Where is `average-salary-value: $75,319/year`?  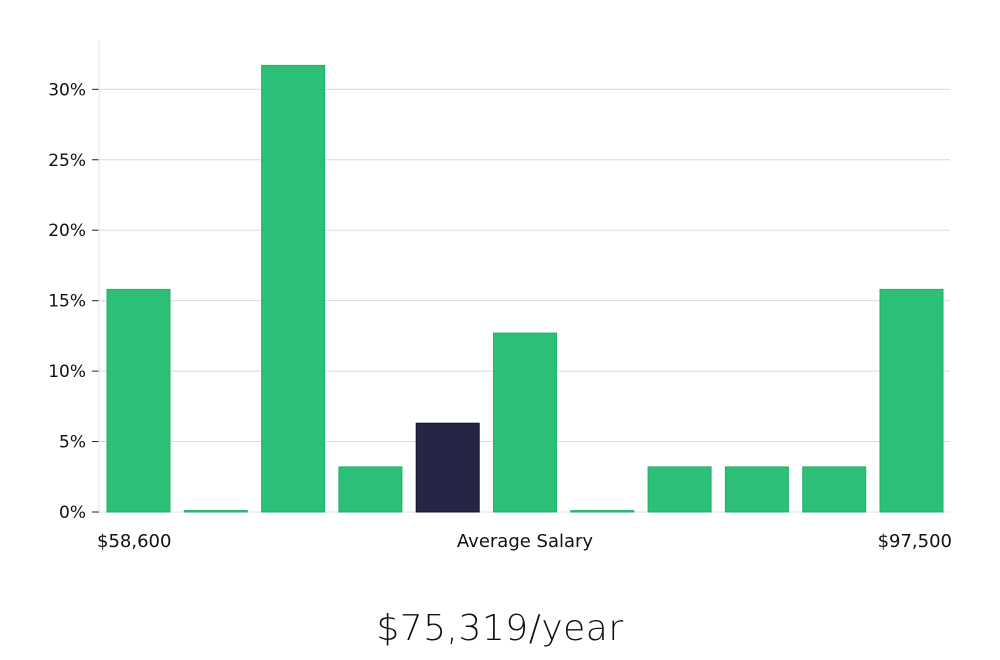
average-salary-value: $75,319/year is located at coordinates (500, 628).